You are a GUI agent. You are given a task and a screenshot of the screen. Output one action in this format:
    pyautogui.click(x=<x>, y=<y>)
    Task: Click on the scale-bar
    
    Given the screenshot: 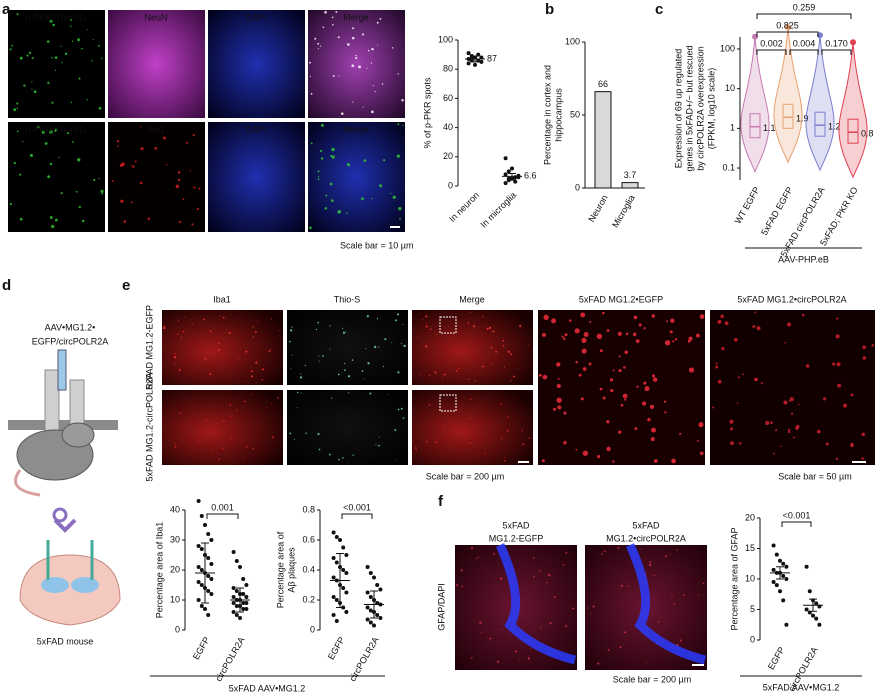 What is the action you would take?
    pyautogui.click(x=395, y=227)
    